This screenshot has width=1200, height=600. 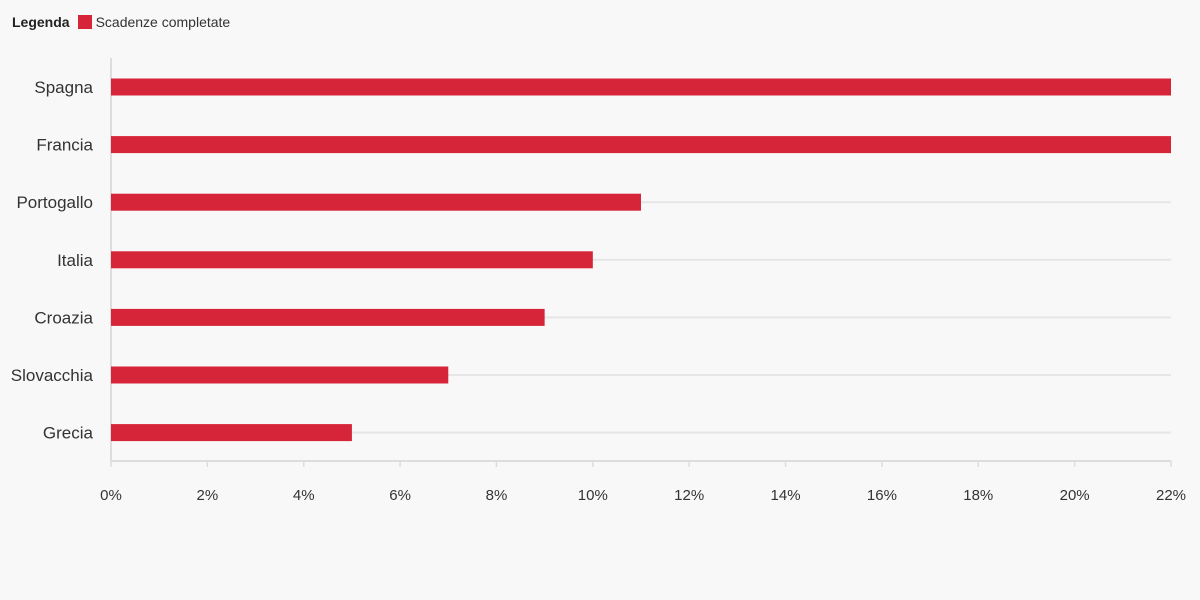 What do you see at coordinates (1171, 495) in the screenshot?
I see `x-tick-label: 22%` at bounding box center [1171, 495].